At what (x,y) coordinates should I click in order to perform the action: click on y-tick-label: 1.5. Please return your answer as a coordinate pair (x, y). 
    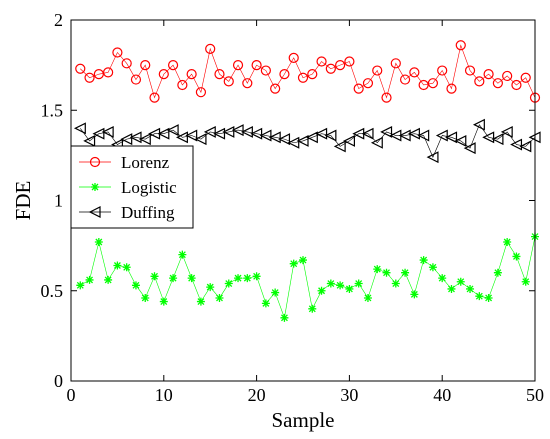
    Looking at the image, I should click on (52, 110).